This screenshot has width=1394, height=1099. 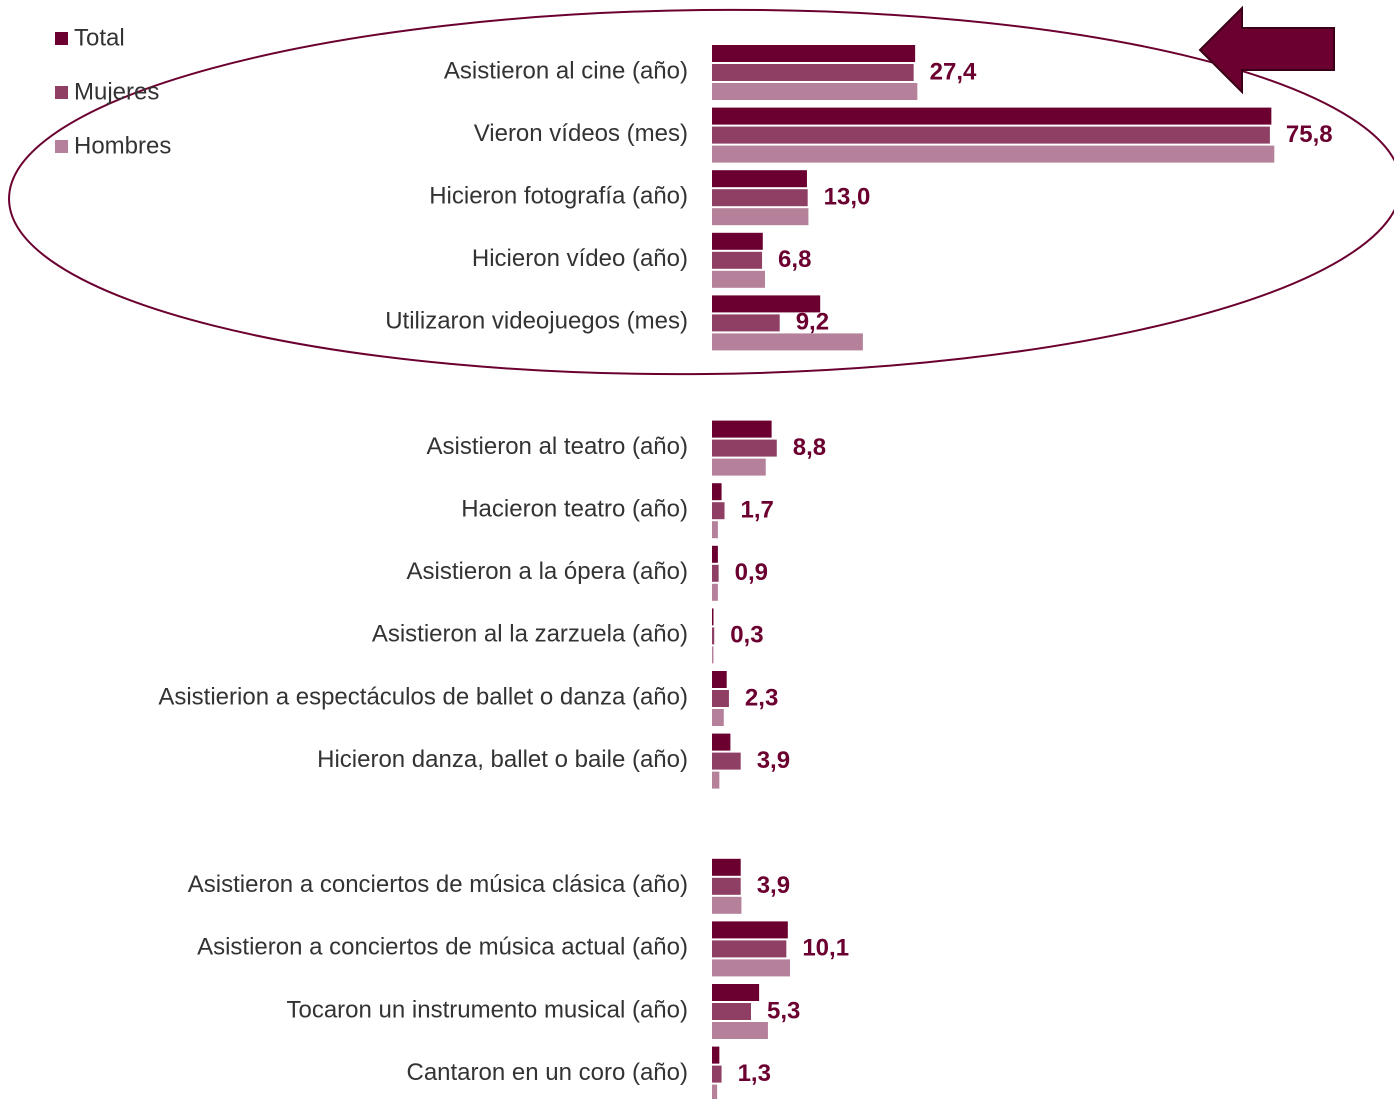 I want to click on category-label: Asistieron al cine (año), so click(x=566, y=70).